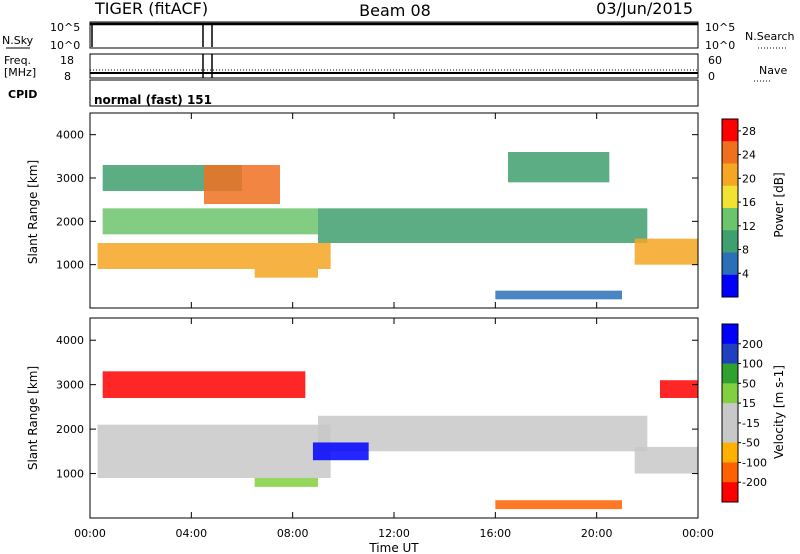  I want to click on nave-label: Nave, so click(773, 70).